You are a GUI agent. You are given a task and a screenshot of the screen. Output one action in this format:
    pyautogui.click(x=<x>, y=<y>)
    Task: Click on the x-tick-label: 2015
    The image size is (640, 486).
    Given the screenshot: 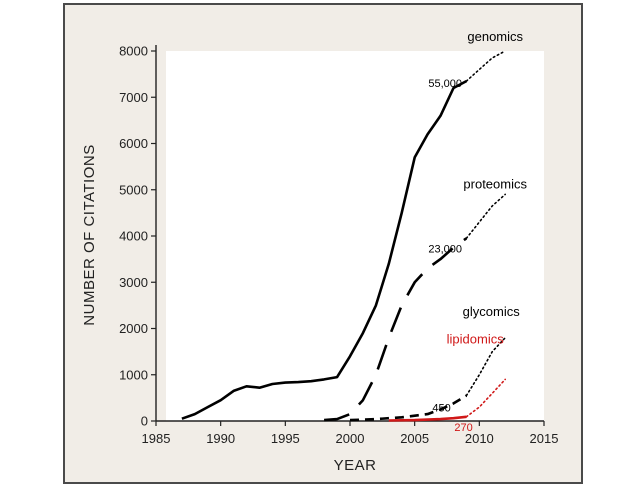 What is the action you would take?
    pyautogui.click(x=544, y=438)
    